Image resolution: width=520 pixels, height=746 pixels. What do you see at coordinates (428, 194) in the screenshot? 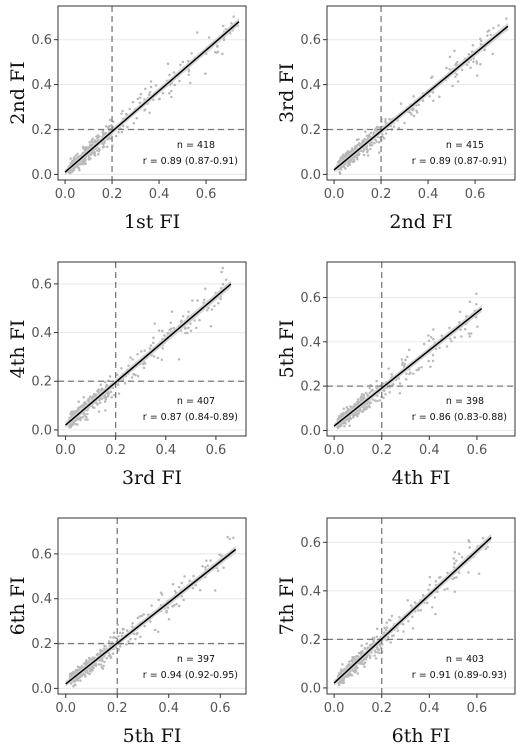
I see `x-tick-label: 0.4` at bounding box center [428, 194].